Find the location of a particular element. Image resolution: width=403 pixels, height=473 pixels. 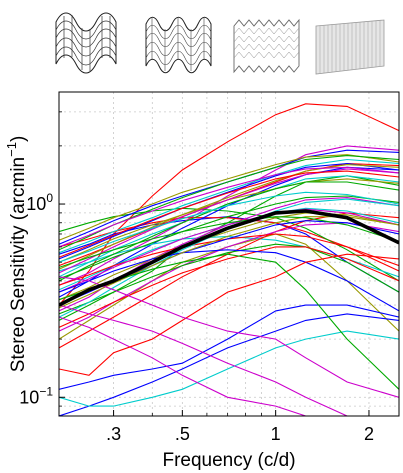

x-tick-label: .3 is located at coordinates (113, 434).